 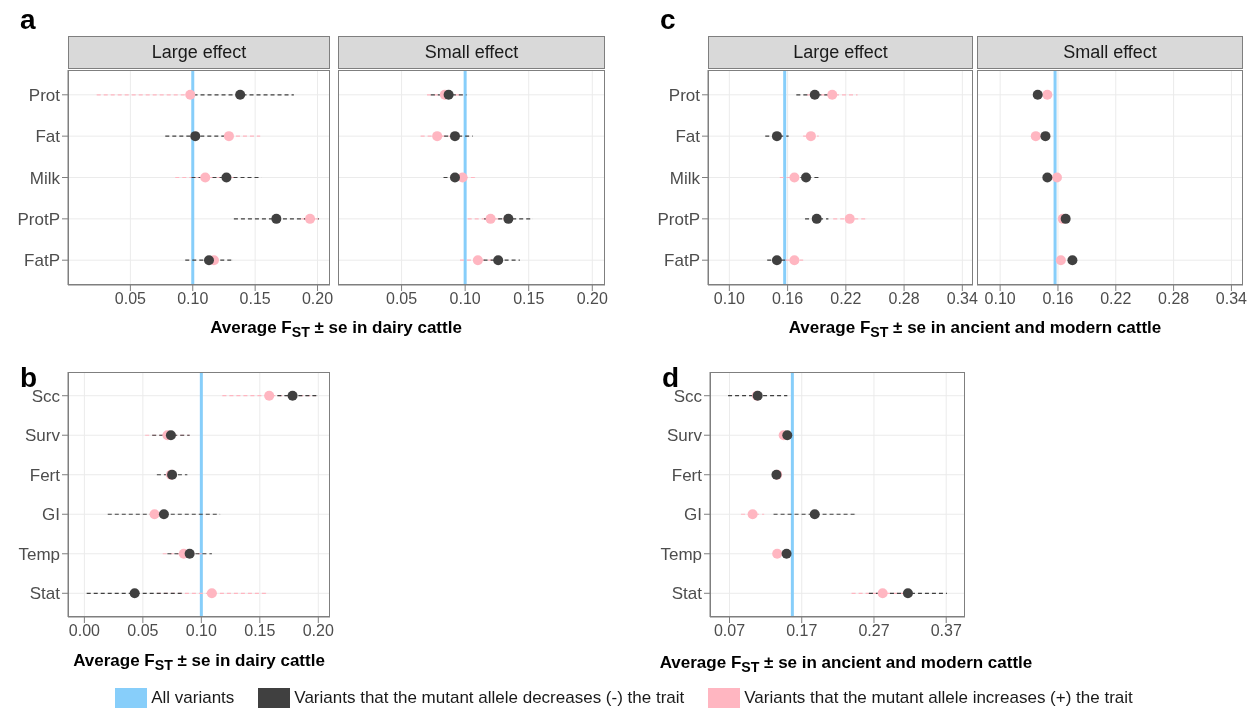 What do you see at coordinates (874, 631) in the screenshot?
I see `x-tick-label: 0.27` at bounding box center [874, 631].